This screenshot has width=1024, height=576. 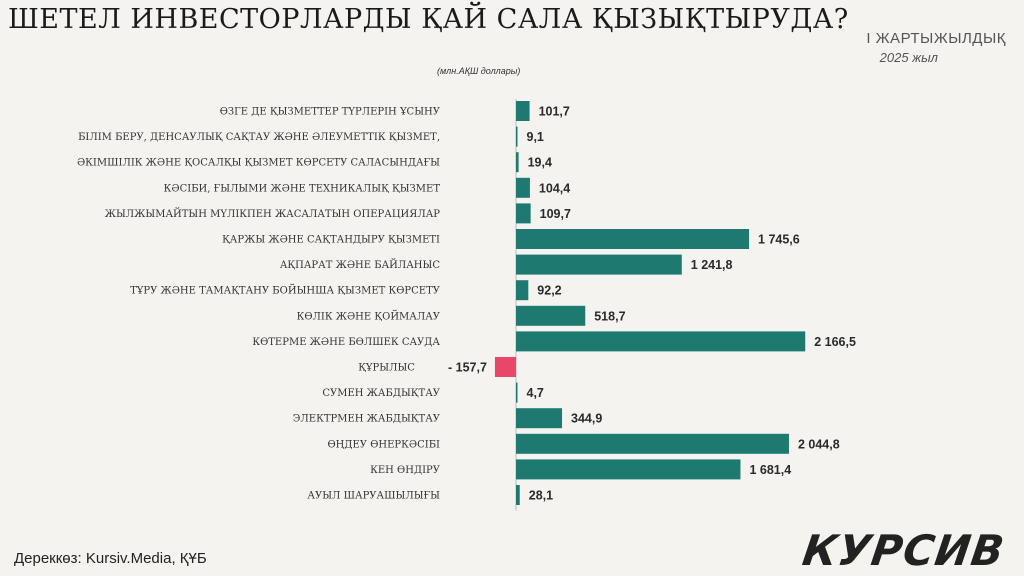 I want to click on category-label: КӘСІБИ, ҒЫЛЫМИ ЖӘНЕ ТЕХНИКАЛЫҚ ҚЫЗМЕТ, so click(x=302, y=188).